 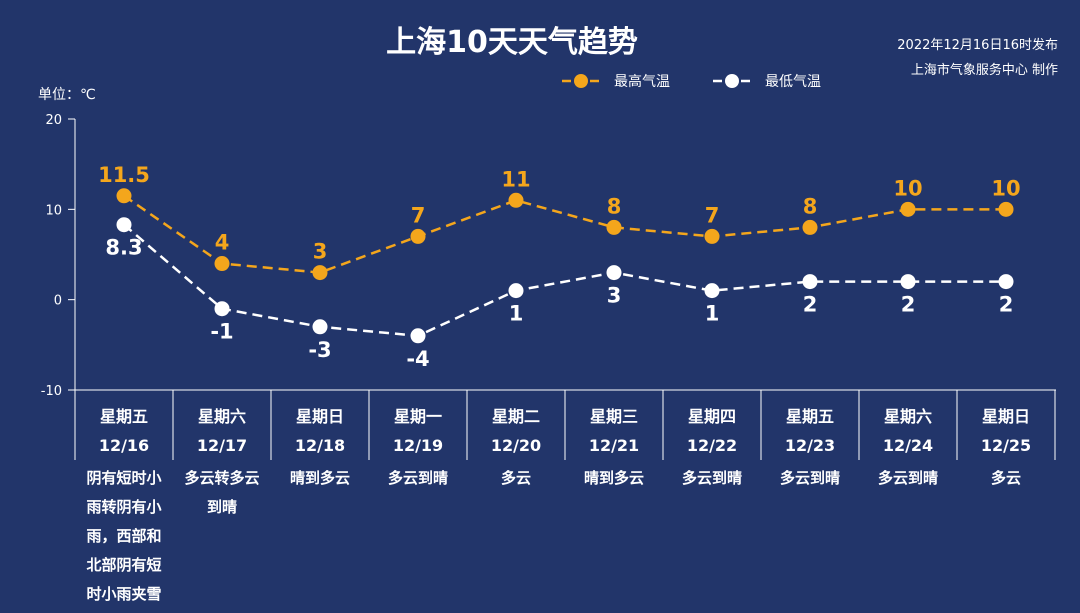 What do you see at coordinates (221, 478) in the screenshot?
I see `weather-description: 多云转多云` at bounding box center [221, 478].